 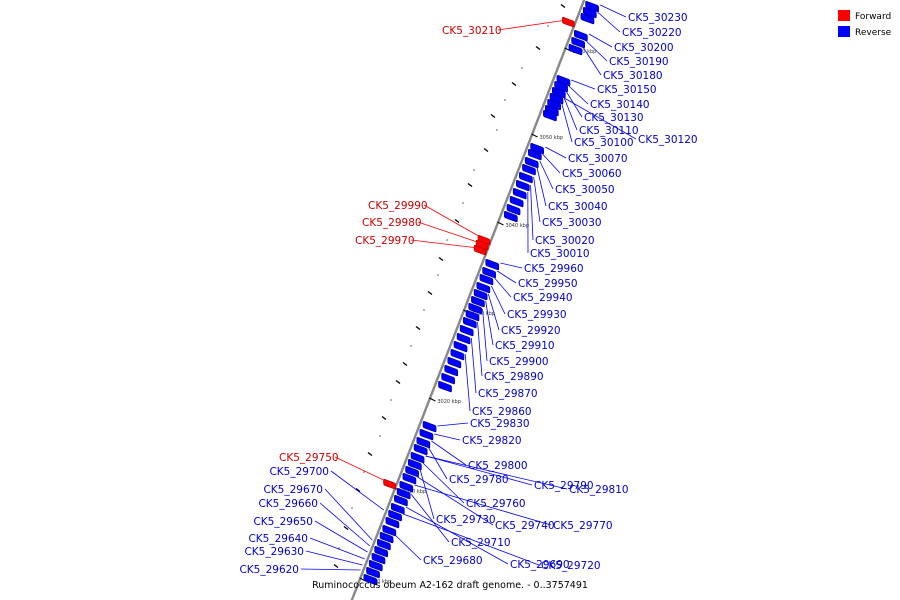 I want to click on reverse-gene-label: CK5_29870, so click(x=508, y=394).